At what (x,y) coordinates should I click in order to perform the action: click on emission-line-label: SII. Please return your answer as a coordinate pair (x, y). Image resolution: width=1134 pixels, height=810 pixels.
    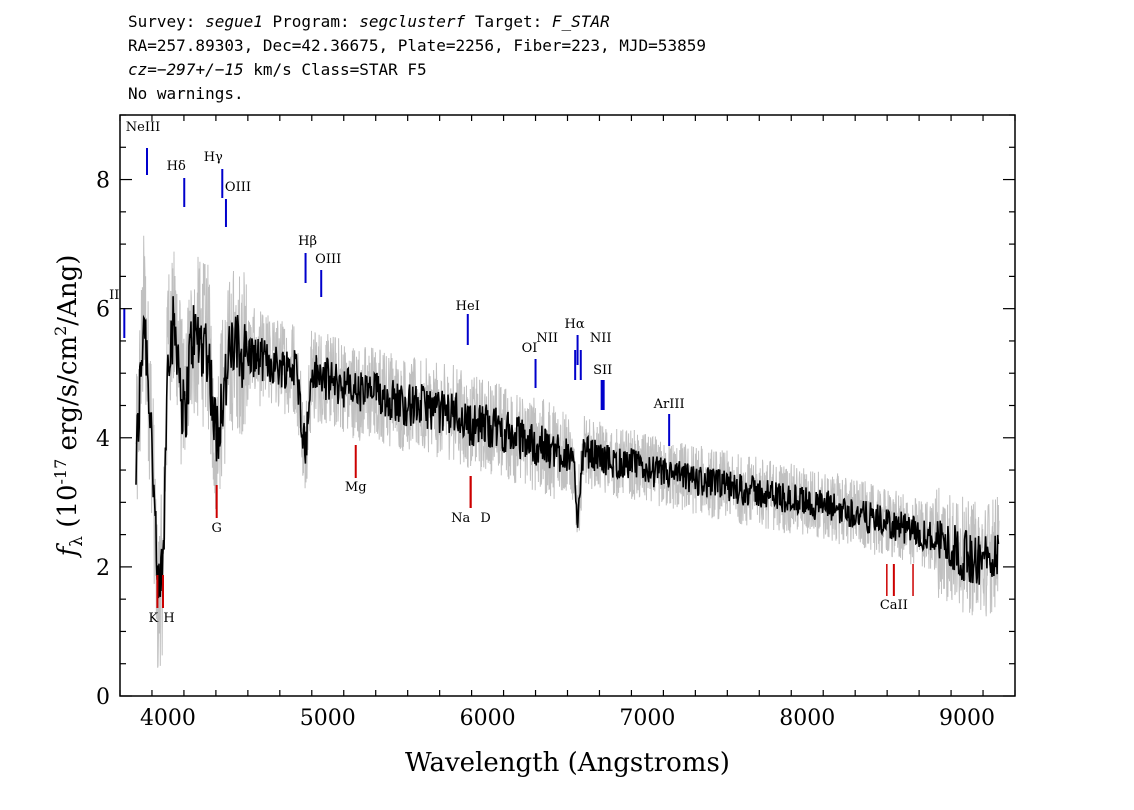
    Looking at the image, I should click on (602, 370).